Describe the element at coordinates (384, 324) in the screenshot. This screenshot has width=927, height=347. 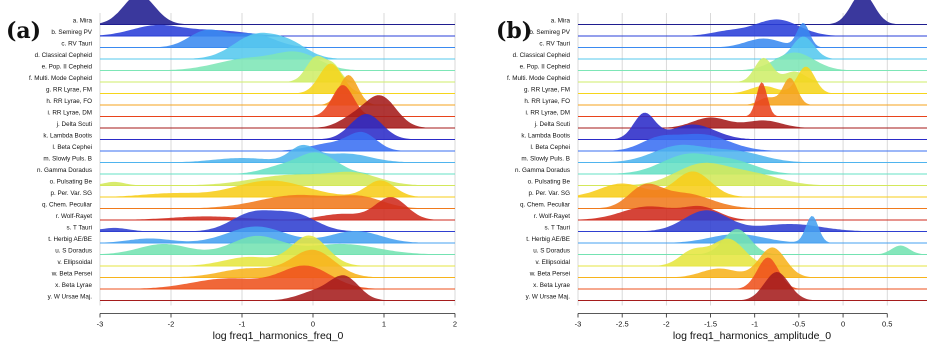
I see `x-tick-label: 1` at that location.